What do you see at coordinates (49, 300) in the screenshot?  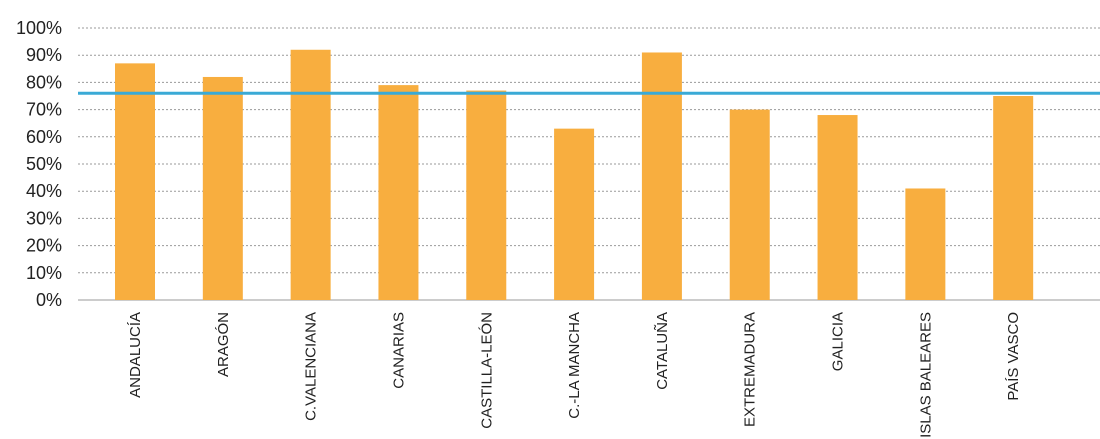 I see `y-tick-label: 0%` at bounding box center [49, 300].